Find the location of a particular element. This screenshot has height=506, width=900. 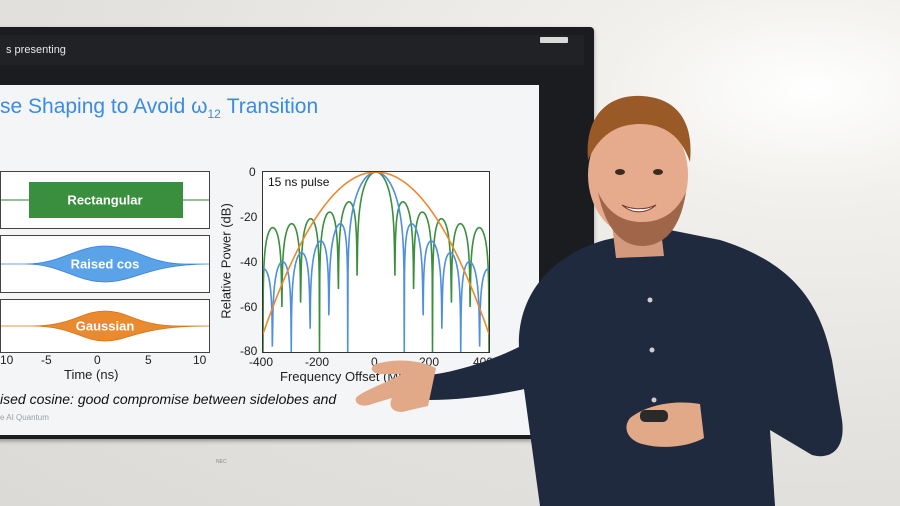

rectangular-spectrum is located at coordinates (376, 262).